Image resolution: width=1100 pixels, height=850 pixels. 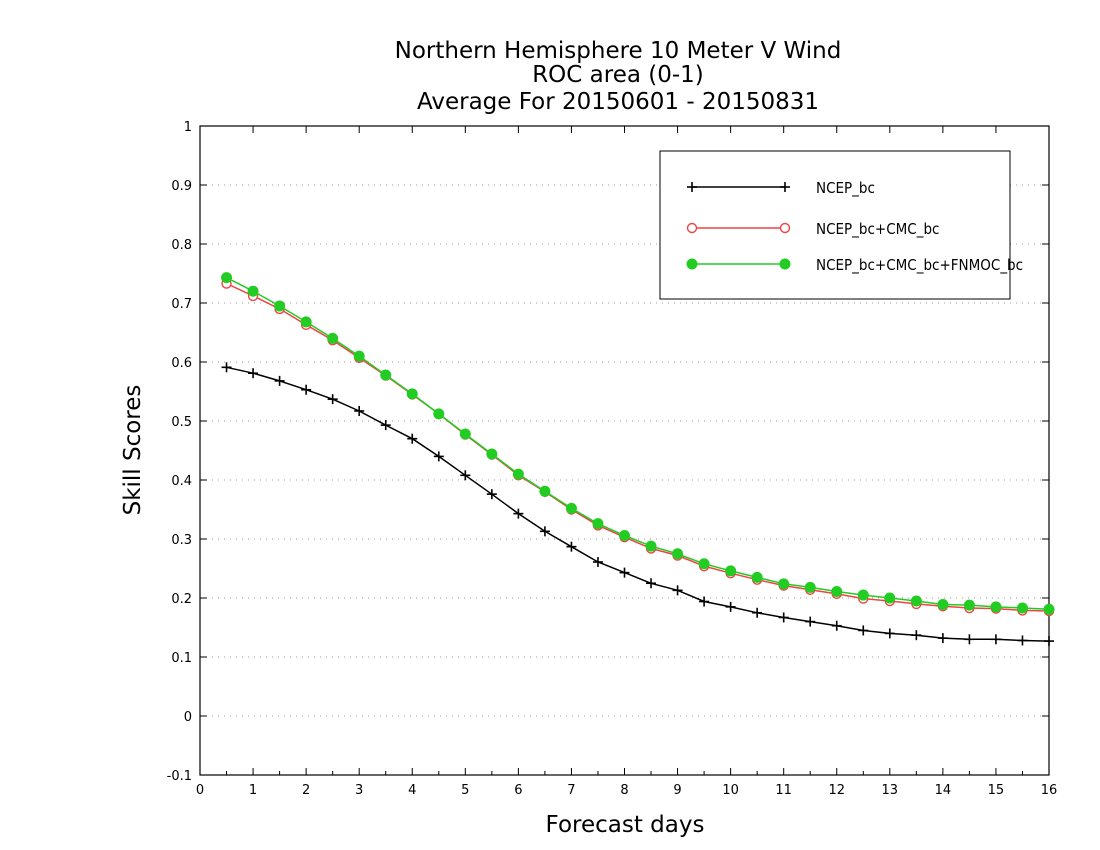 I want to click on y-tick-label: 0.2, so click(x=181, y=599).